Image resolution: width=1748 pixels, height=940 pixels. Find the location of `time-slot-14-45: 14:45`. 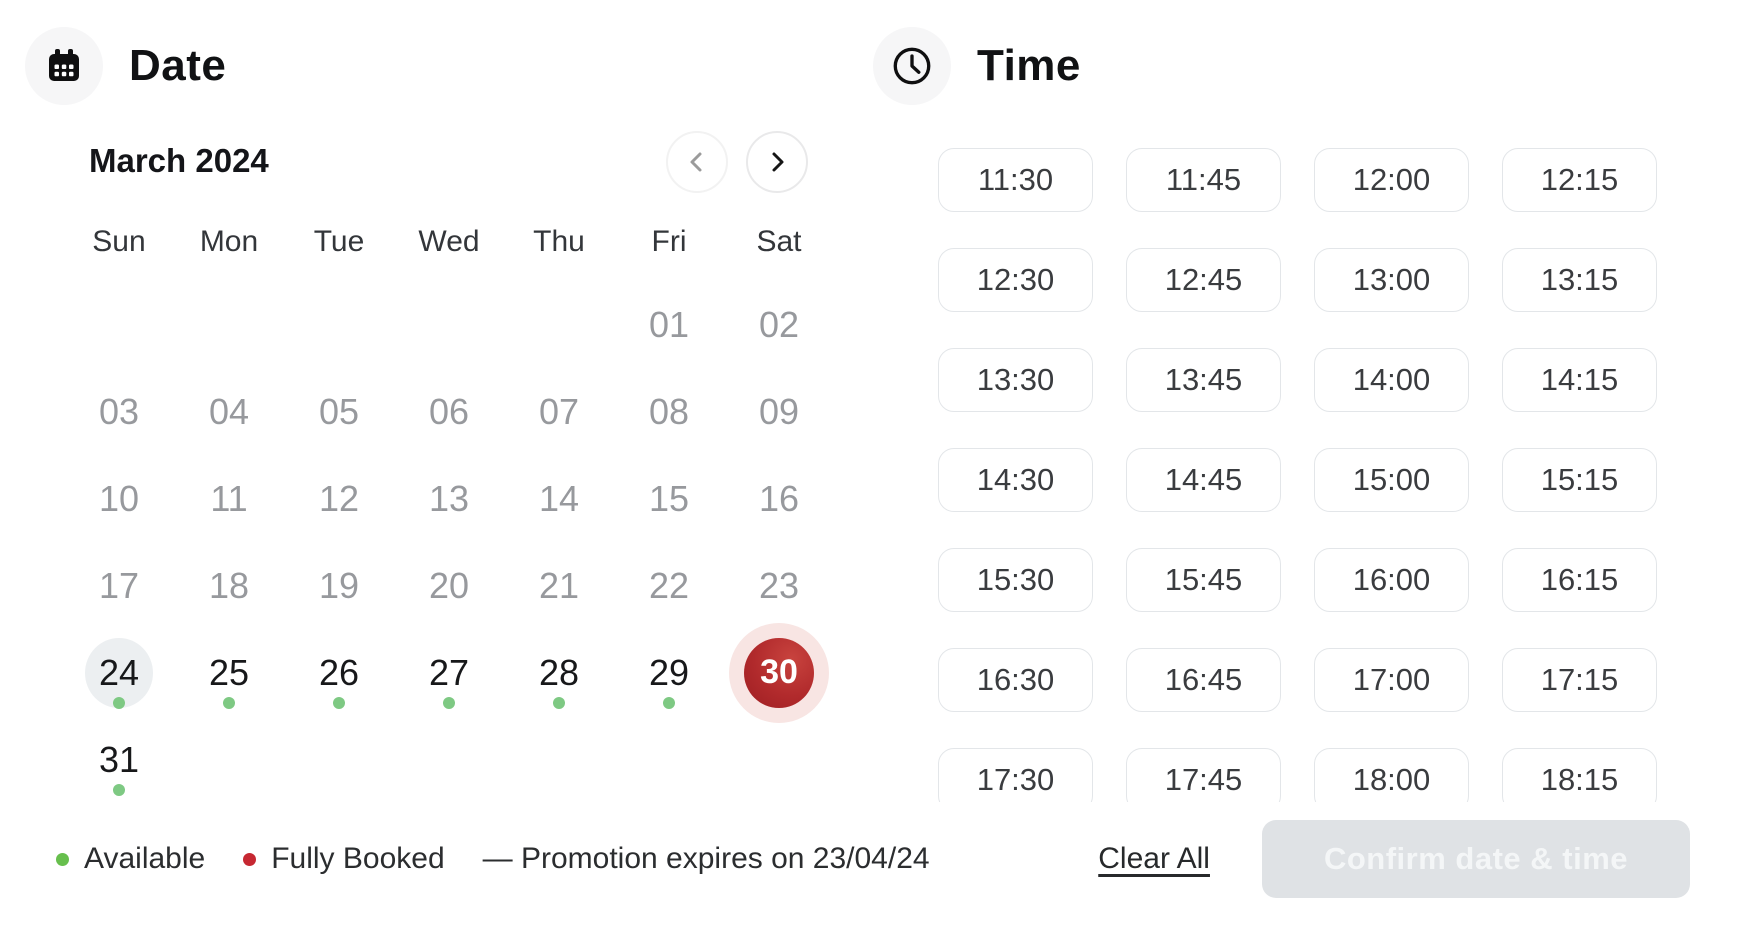

time-slot-14-45: 14:45 is located at coordinates (1203, 480).